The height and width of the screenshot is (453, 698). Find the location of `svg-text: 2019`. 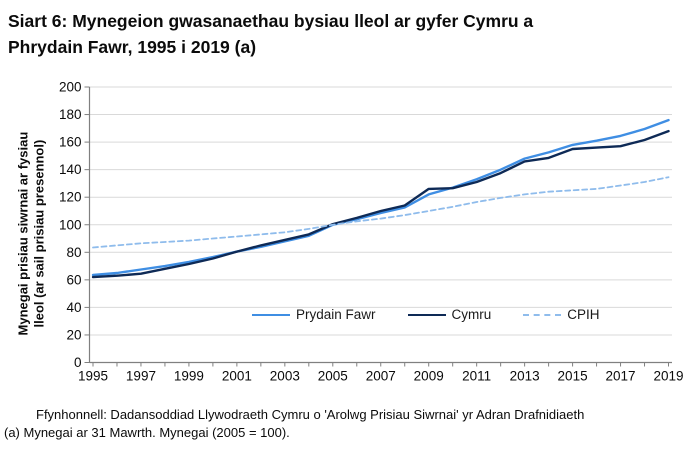

svg-text: 2019 is located at coordinates (668, 376).